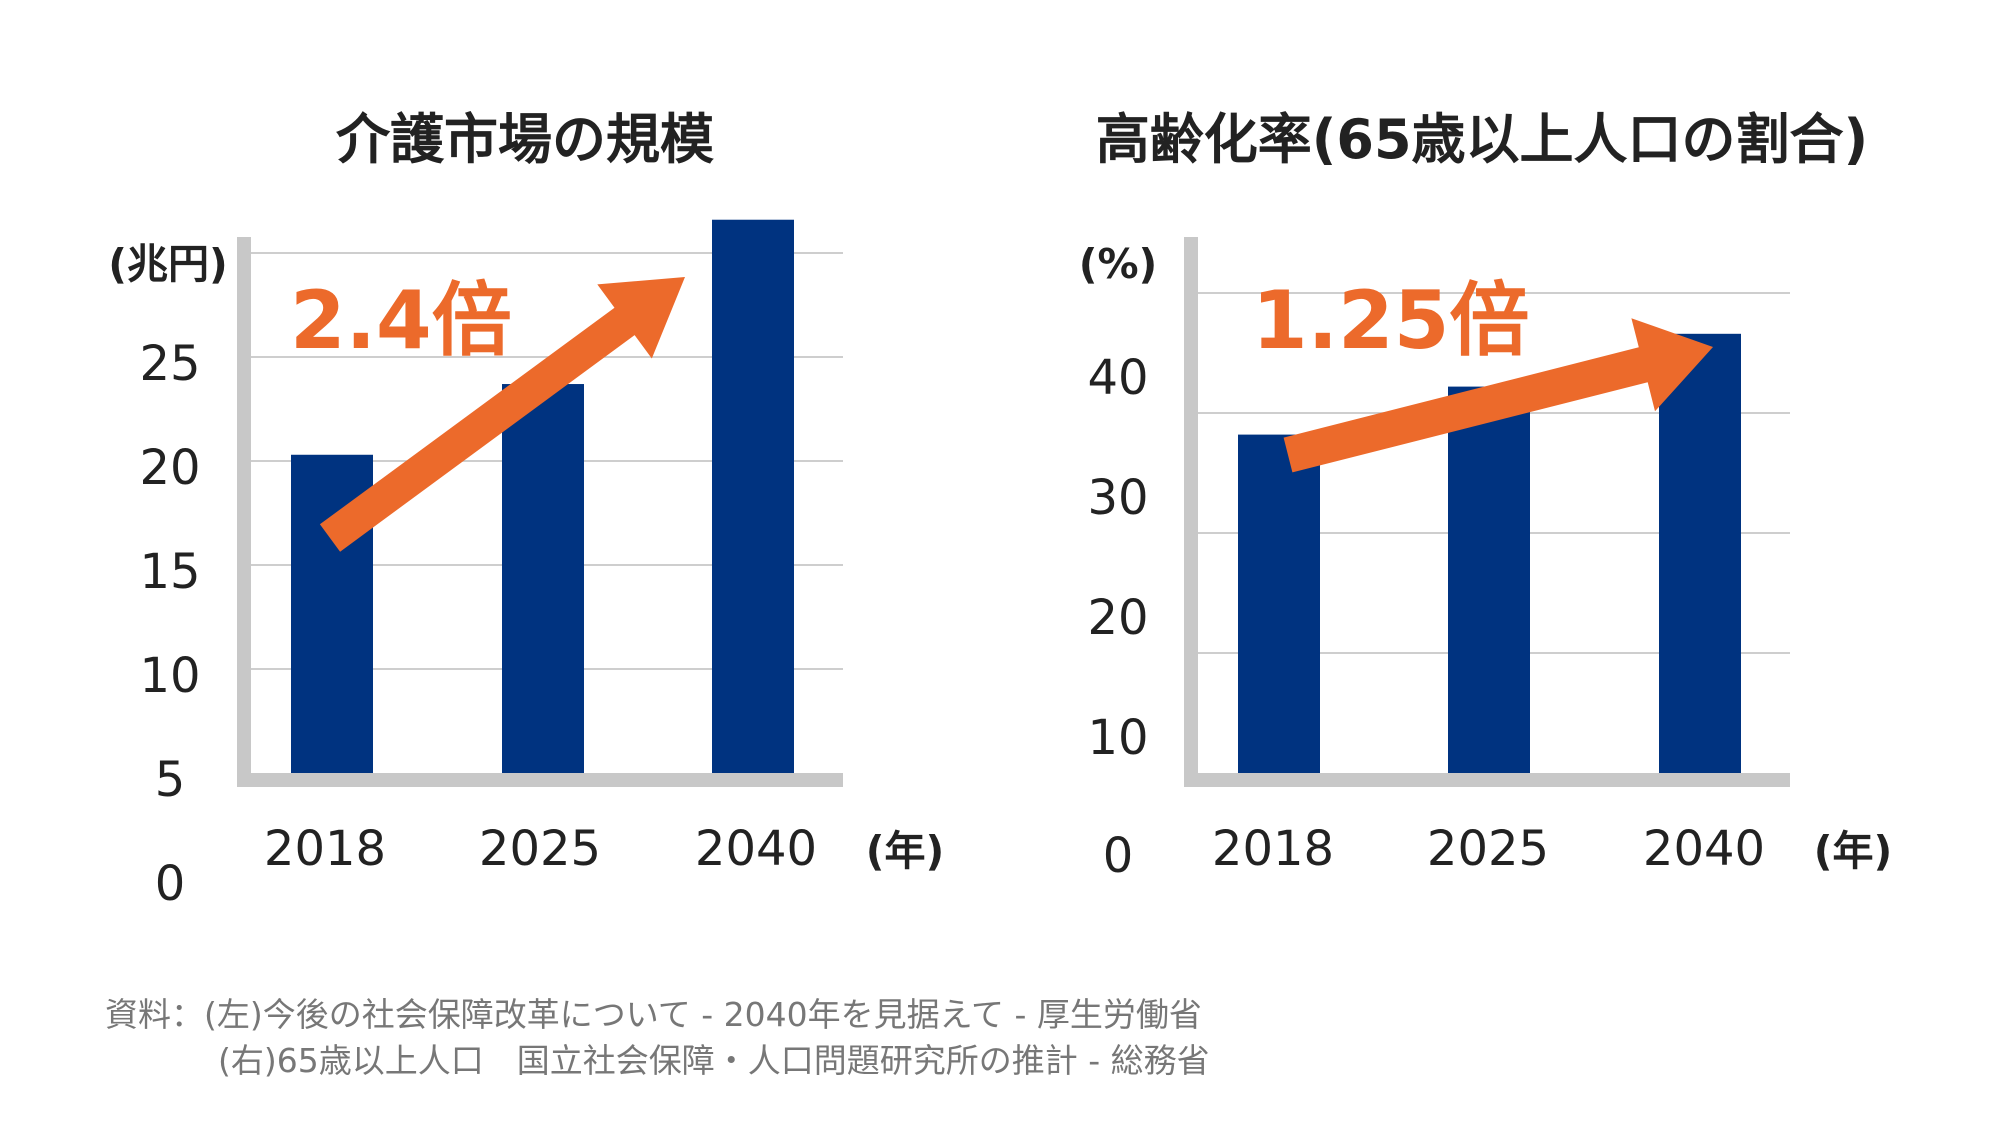 The image size is (2001, 1127). I want to click on y-tick-labels: 0 10 20 30 40, so click(1117, 617).